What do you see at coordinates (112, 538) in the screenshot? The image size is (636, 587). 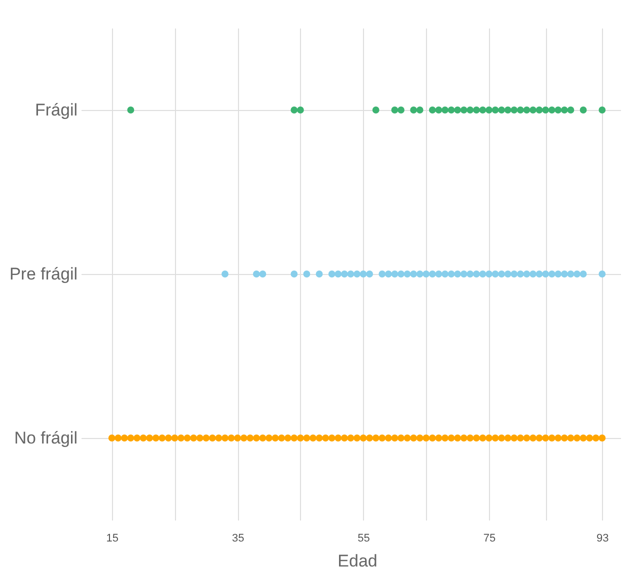 I see `x-tick-label: 15` at bounding box center [112, 538].